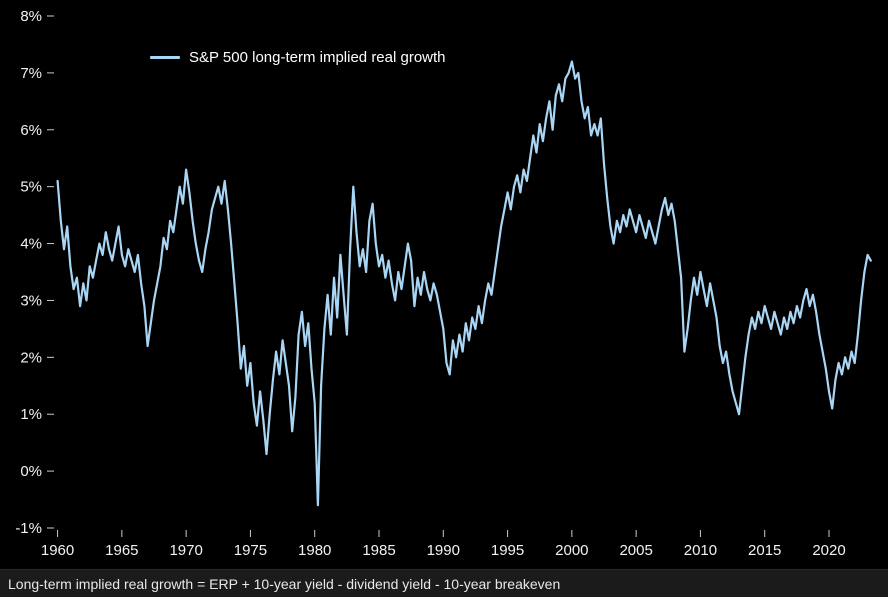 This screenshot has width=888, height=597. What do you see at coordinates (121, 550) in the screenshot?
I see `x-tick-label: 1965` at bounding box center [121, 550].